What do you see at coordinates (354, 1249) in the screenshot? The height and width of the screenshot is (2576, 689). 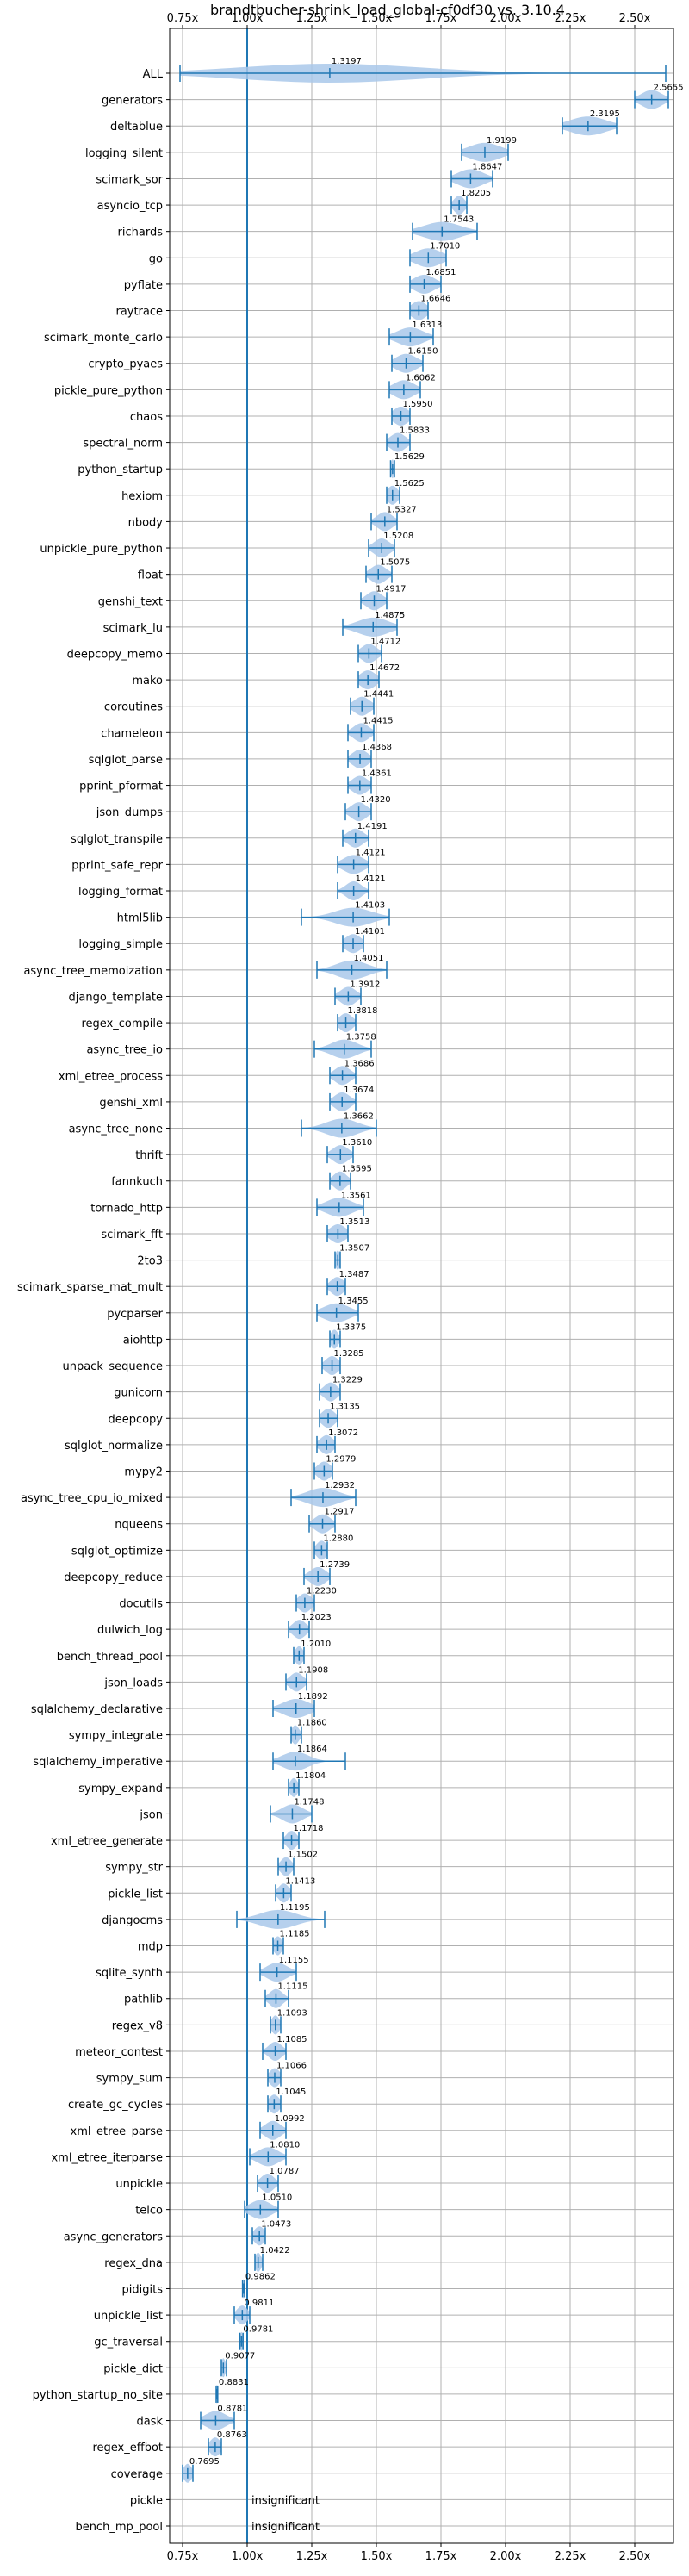 I see `value-label: 1.3507` at bounding box center [354, 1249].